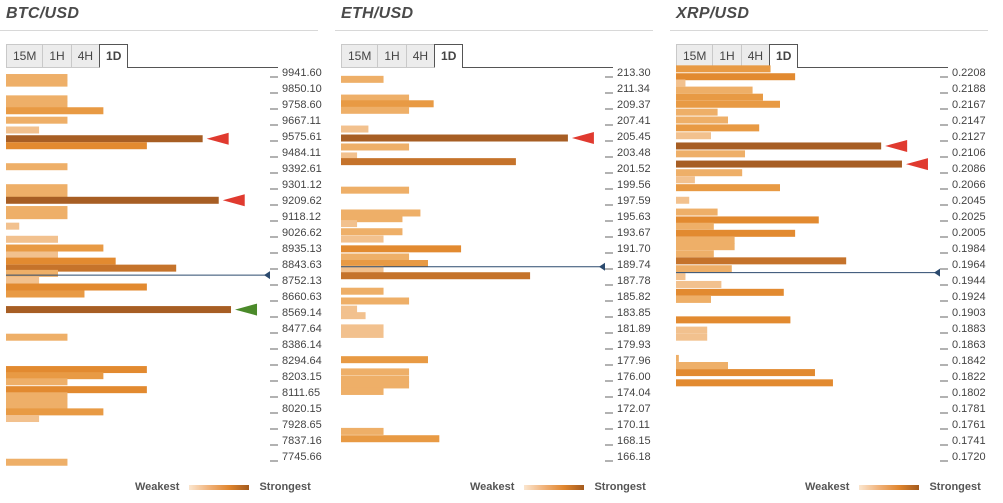  What do you see at coordinates (969, 313) in the screenshot?
I see `price-label: 0.1903` at bounding box center [969, 313].